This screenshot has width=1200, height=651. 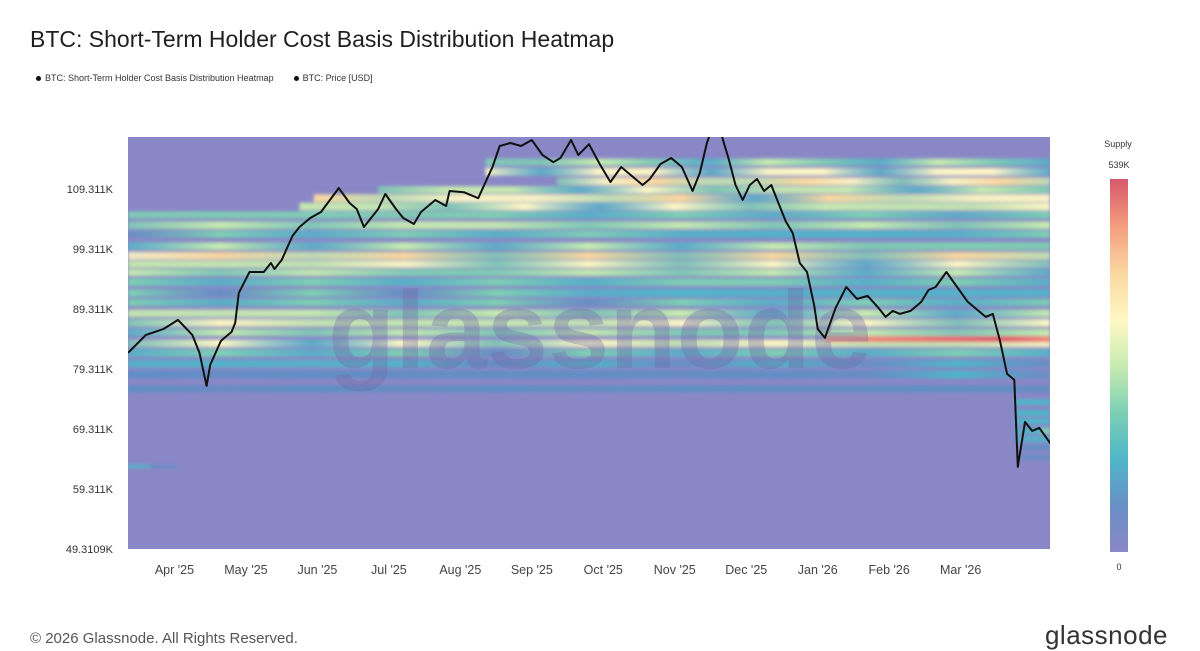 I want to click on x-tick-label: Oct '25, so click(x=603, y=570).